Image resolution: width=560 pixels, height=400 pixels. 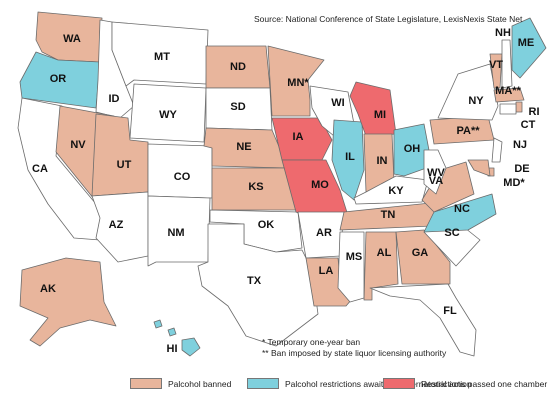 I want to click on state-wy, so click(x=168, y=113).